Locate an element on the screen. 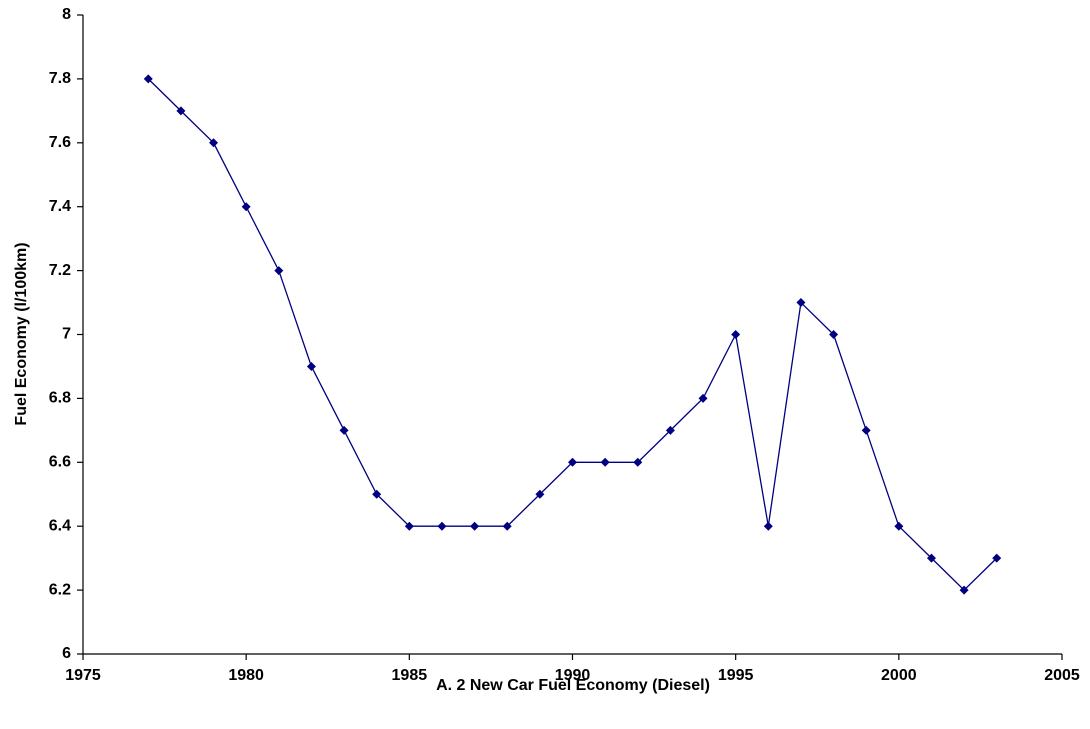  x-tick-label: 1980 is located at coordinates (246, 675).